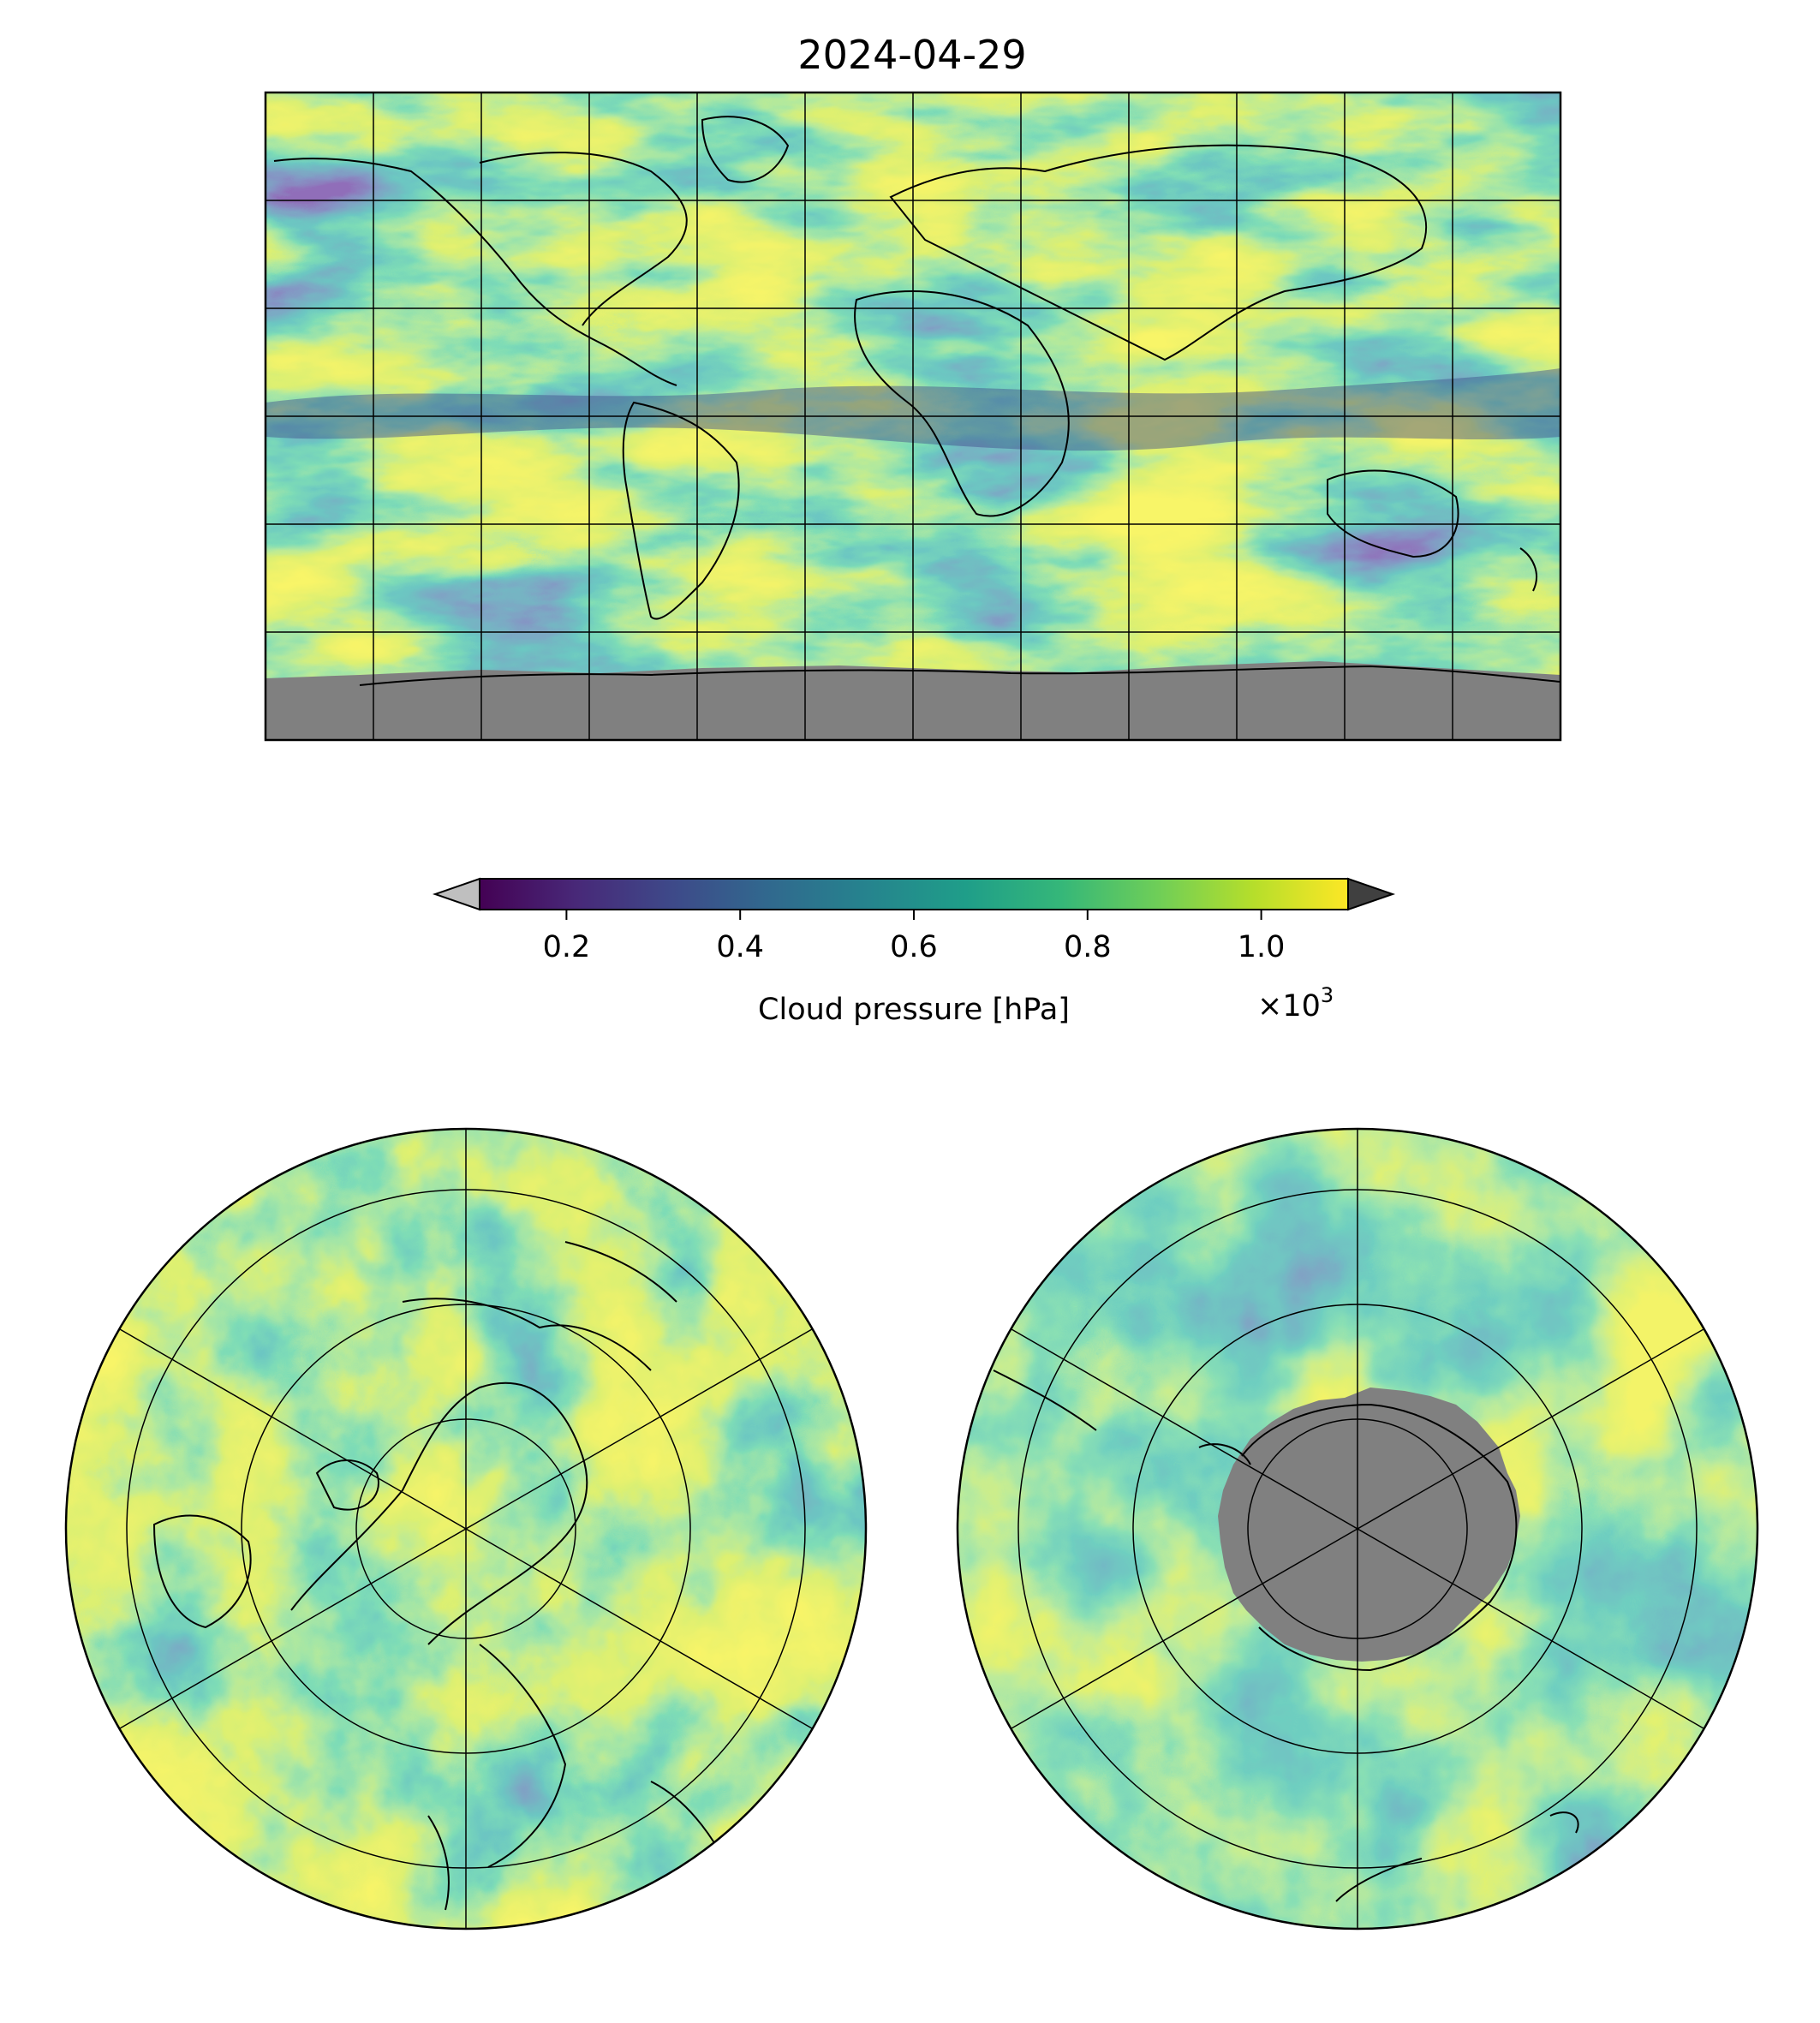 This screenshot has height=2023, width=1820. What do you see at coordinates (914, 947) in the screenshot?
I see `colorbar-tick-label: 0.6` at bounding box center [914, 947].